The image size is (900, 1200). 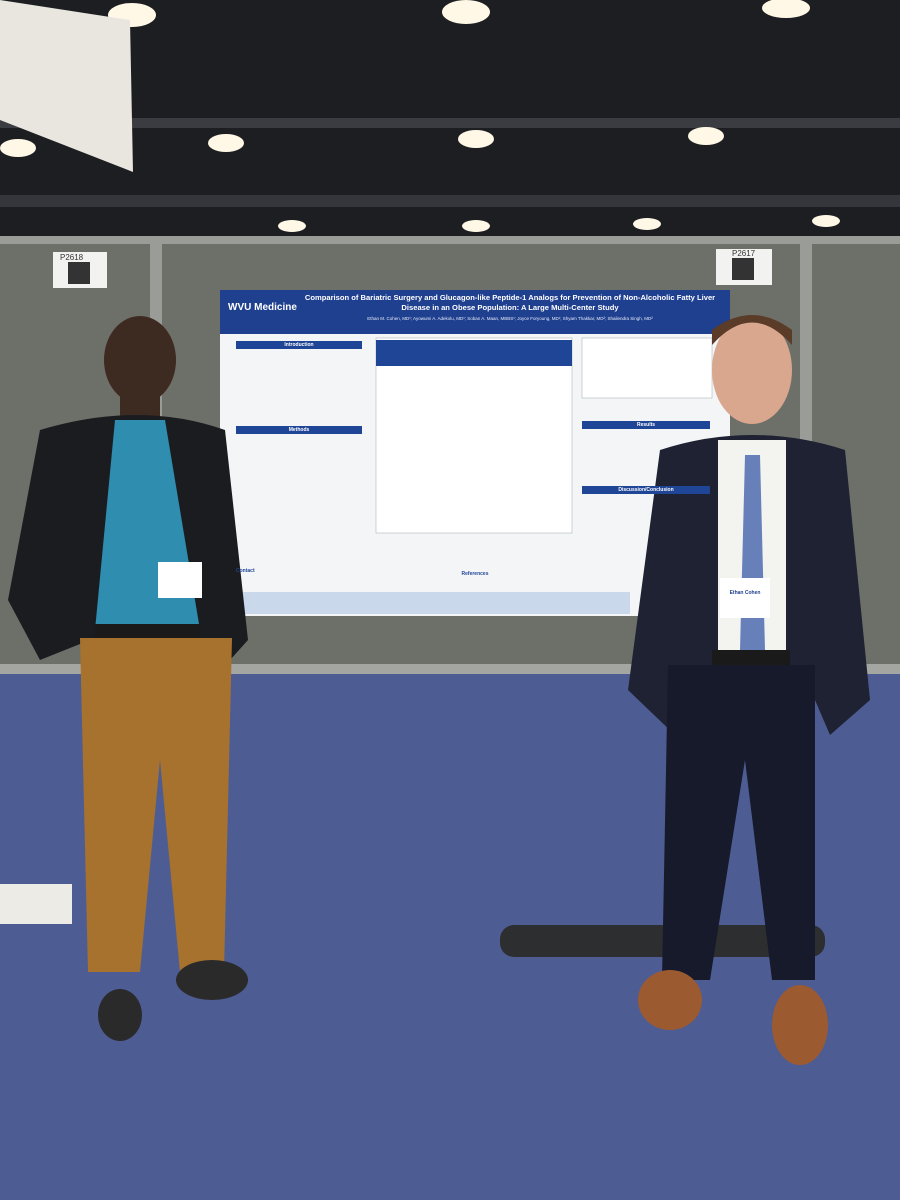 I want to click on booth-number: P2617, so click(x=744, y=253).